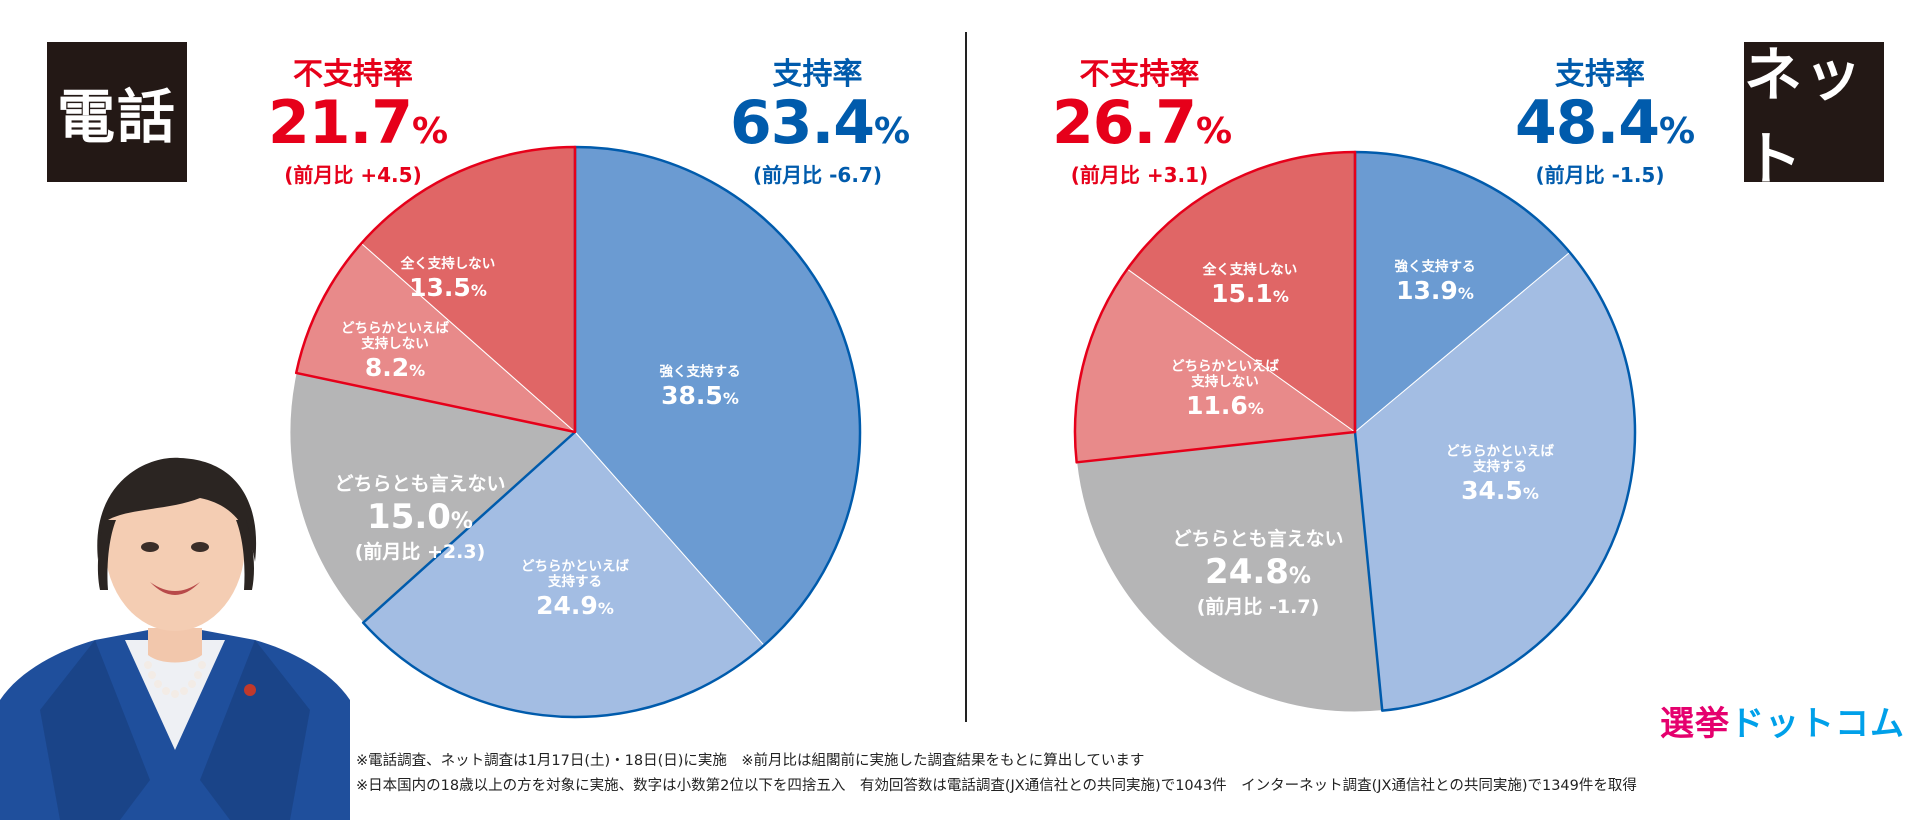  Describe the element at coordinates (448, 287) in the screenshot. I see `phone-value-strongly-disapprove: 13.5%` at that location.